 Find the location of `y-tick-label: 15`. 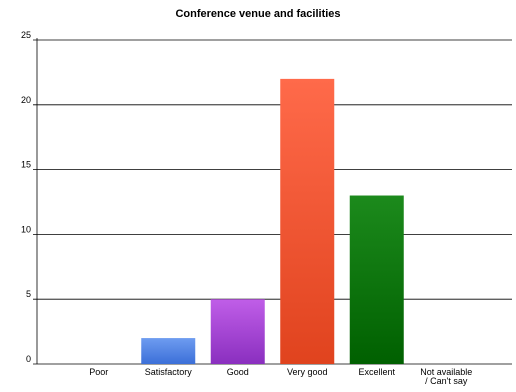

y-tick-label: 15 is located at coordinates (26, 165).